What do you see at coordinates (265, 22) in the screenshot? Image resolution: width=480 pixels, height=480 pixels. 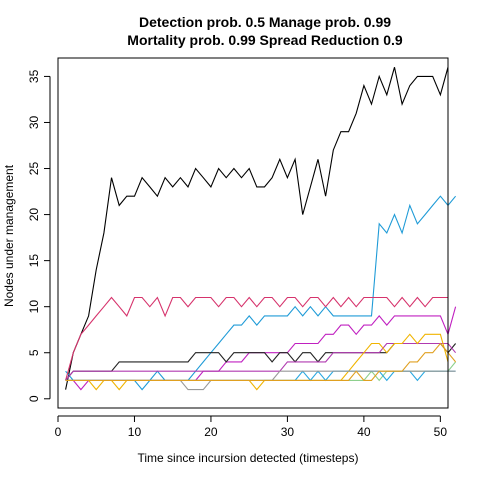 I see `chart-title: Detection prob. 0.5 Manage prob. 0.99` at bounding box center [265, 22].